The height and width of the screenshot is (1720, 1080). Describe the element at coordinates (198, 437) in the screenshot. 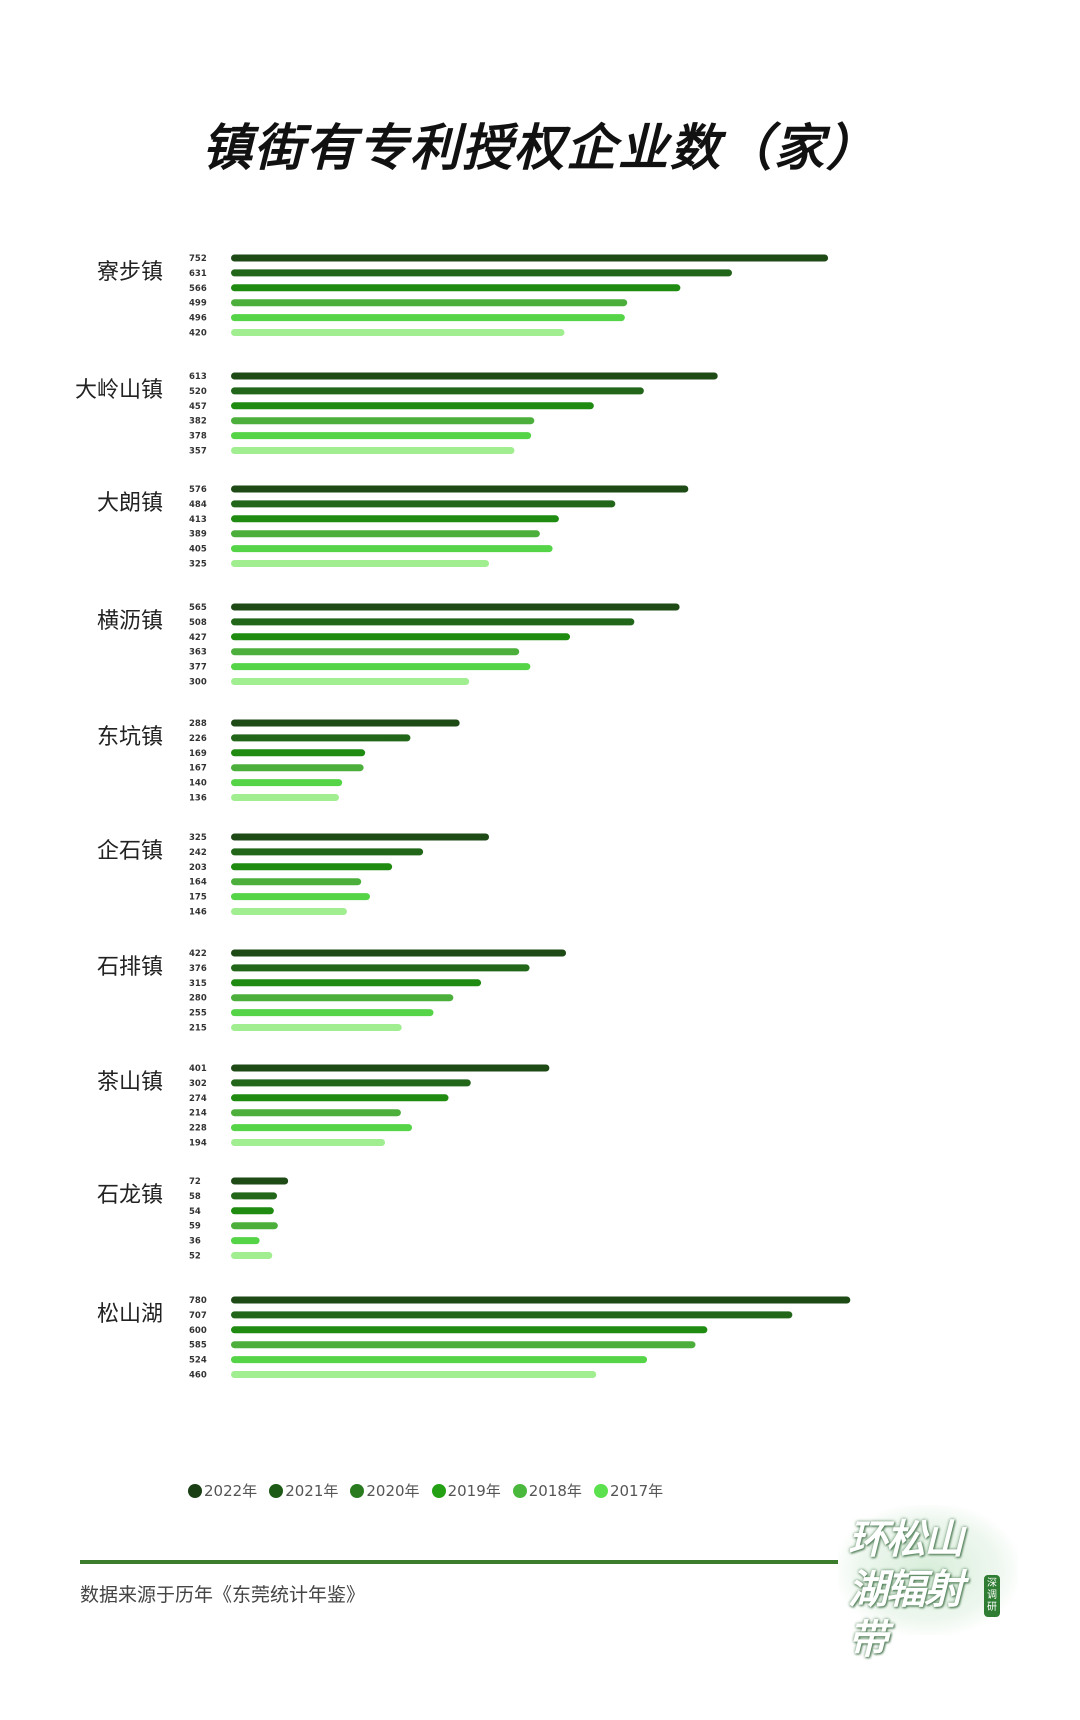

I see `value-label: 378` at that location.